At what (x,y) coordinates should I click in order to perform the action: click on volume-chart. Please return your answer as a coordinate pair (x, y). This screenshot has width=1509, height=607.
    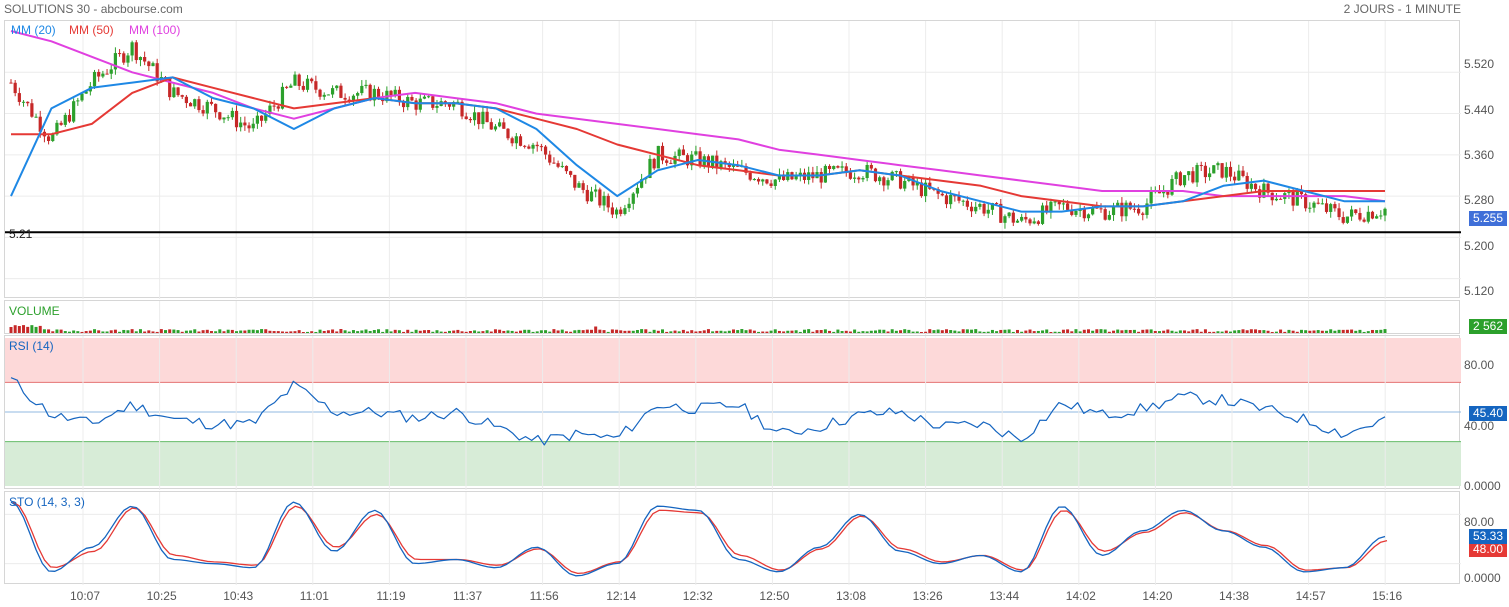
    Looking at the image, I should click on (698, 318).